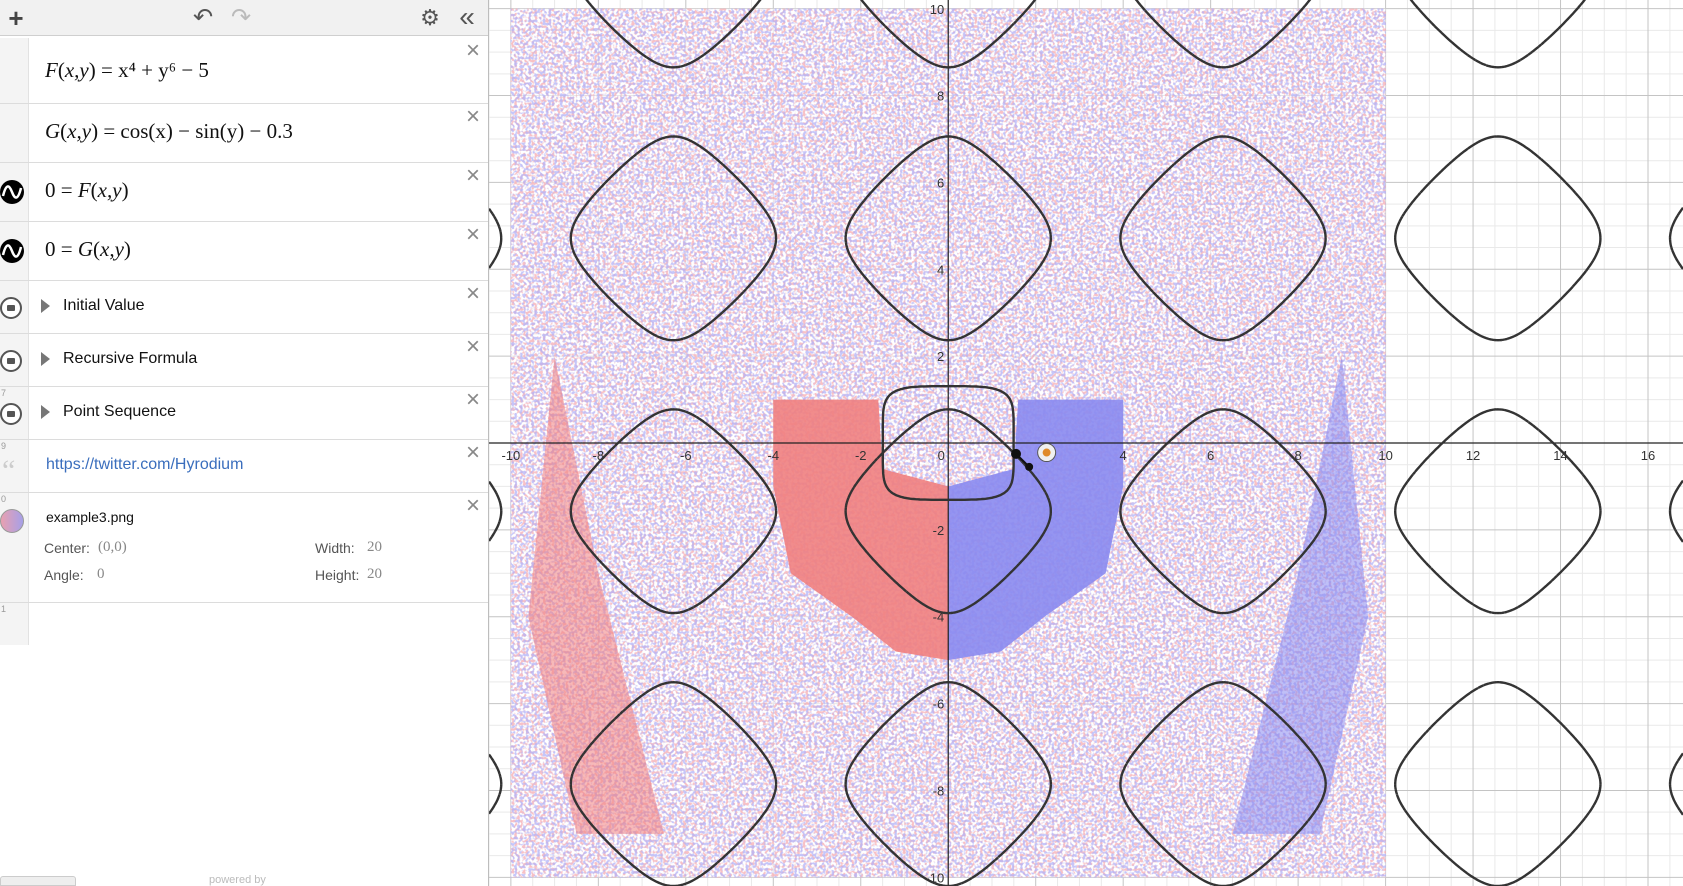 This screenshot has height=886, width=1683. Describe the element at coordinates (599, 455) in the screenshot. I see `x-tick-label: -8` at that location.